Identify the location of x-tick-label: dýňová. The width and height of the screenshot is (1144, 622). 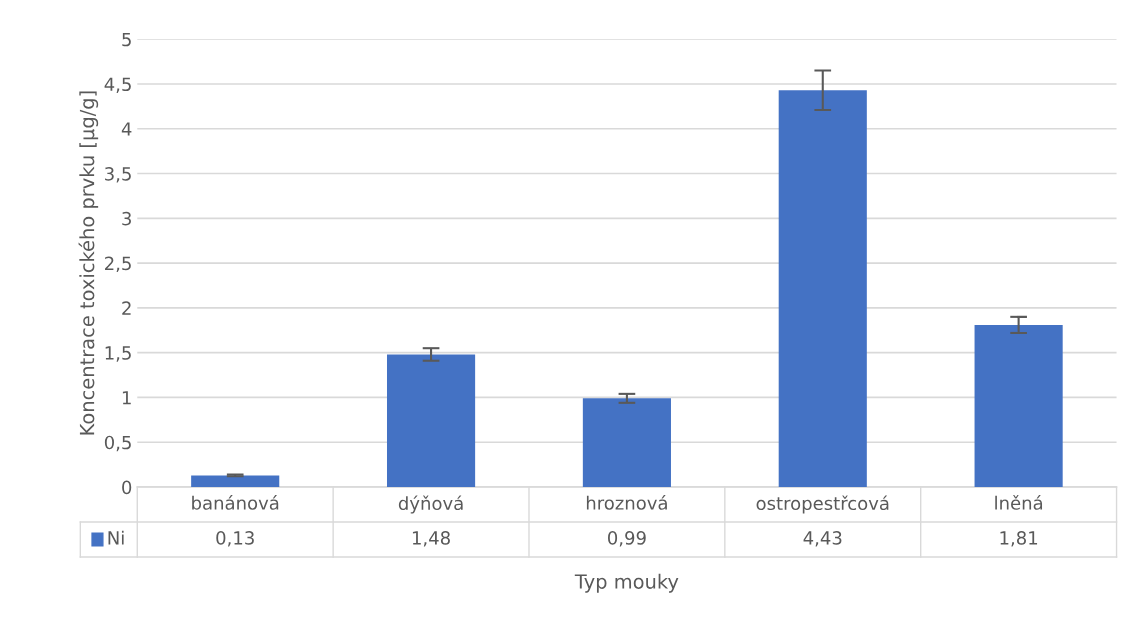
(430, 504).